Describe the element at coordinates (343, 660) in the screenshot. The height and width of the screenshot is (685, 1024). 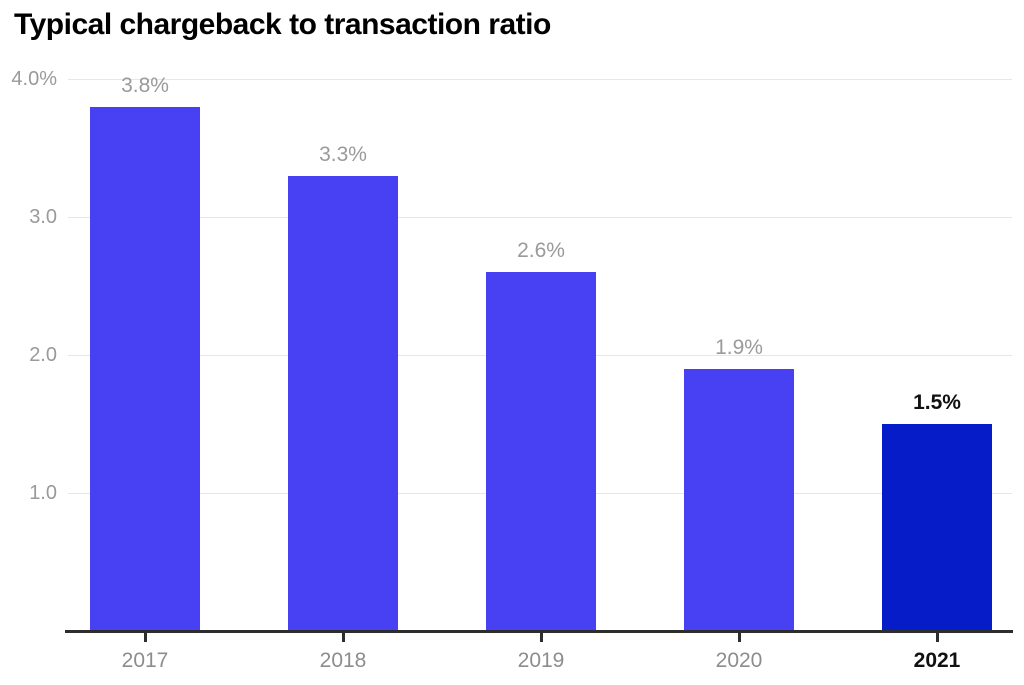
I see `x-axis-label-2018: 2018` at that location.